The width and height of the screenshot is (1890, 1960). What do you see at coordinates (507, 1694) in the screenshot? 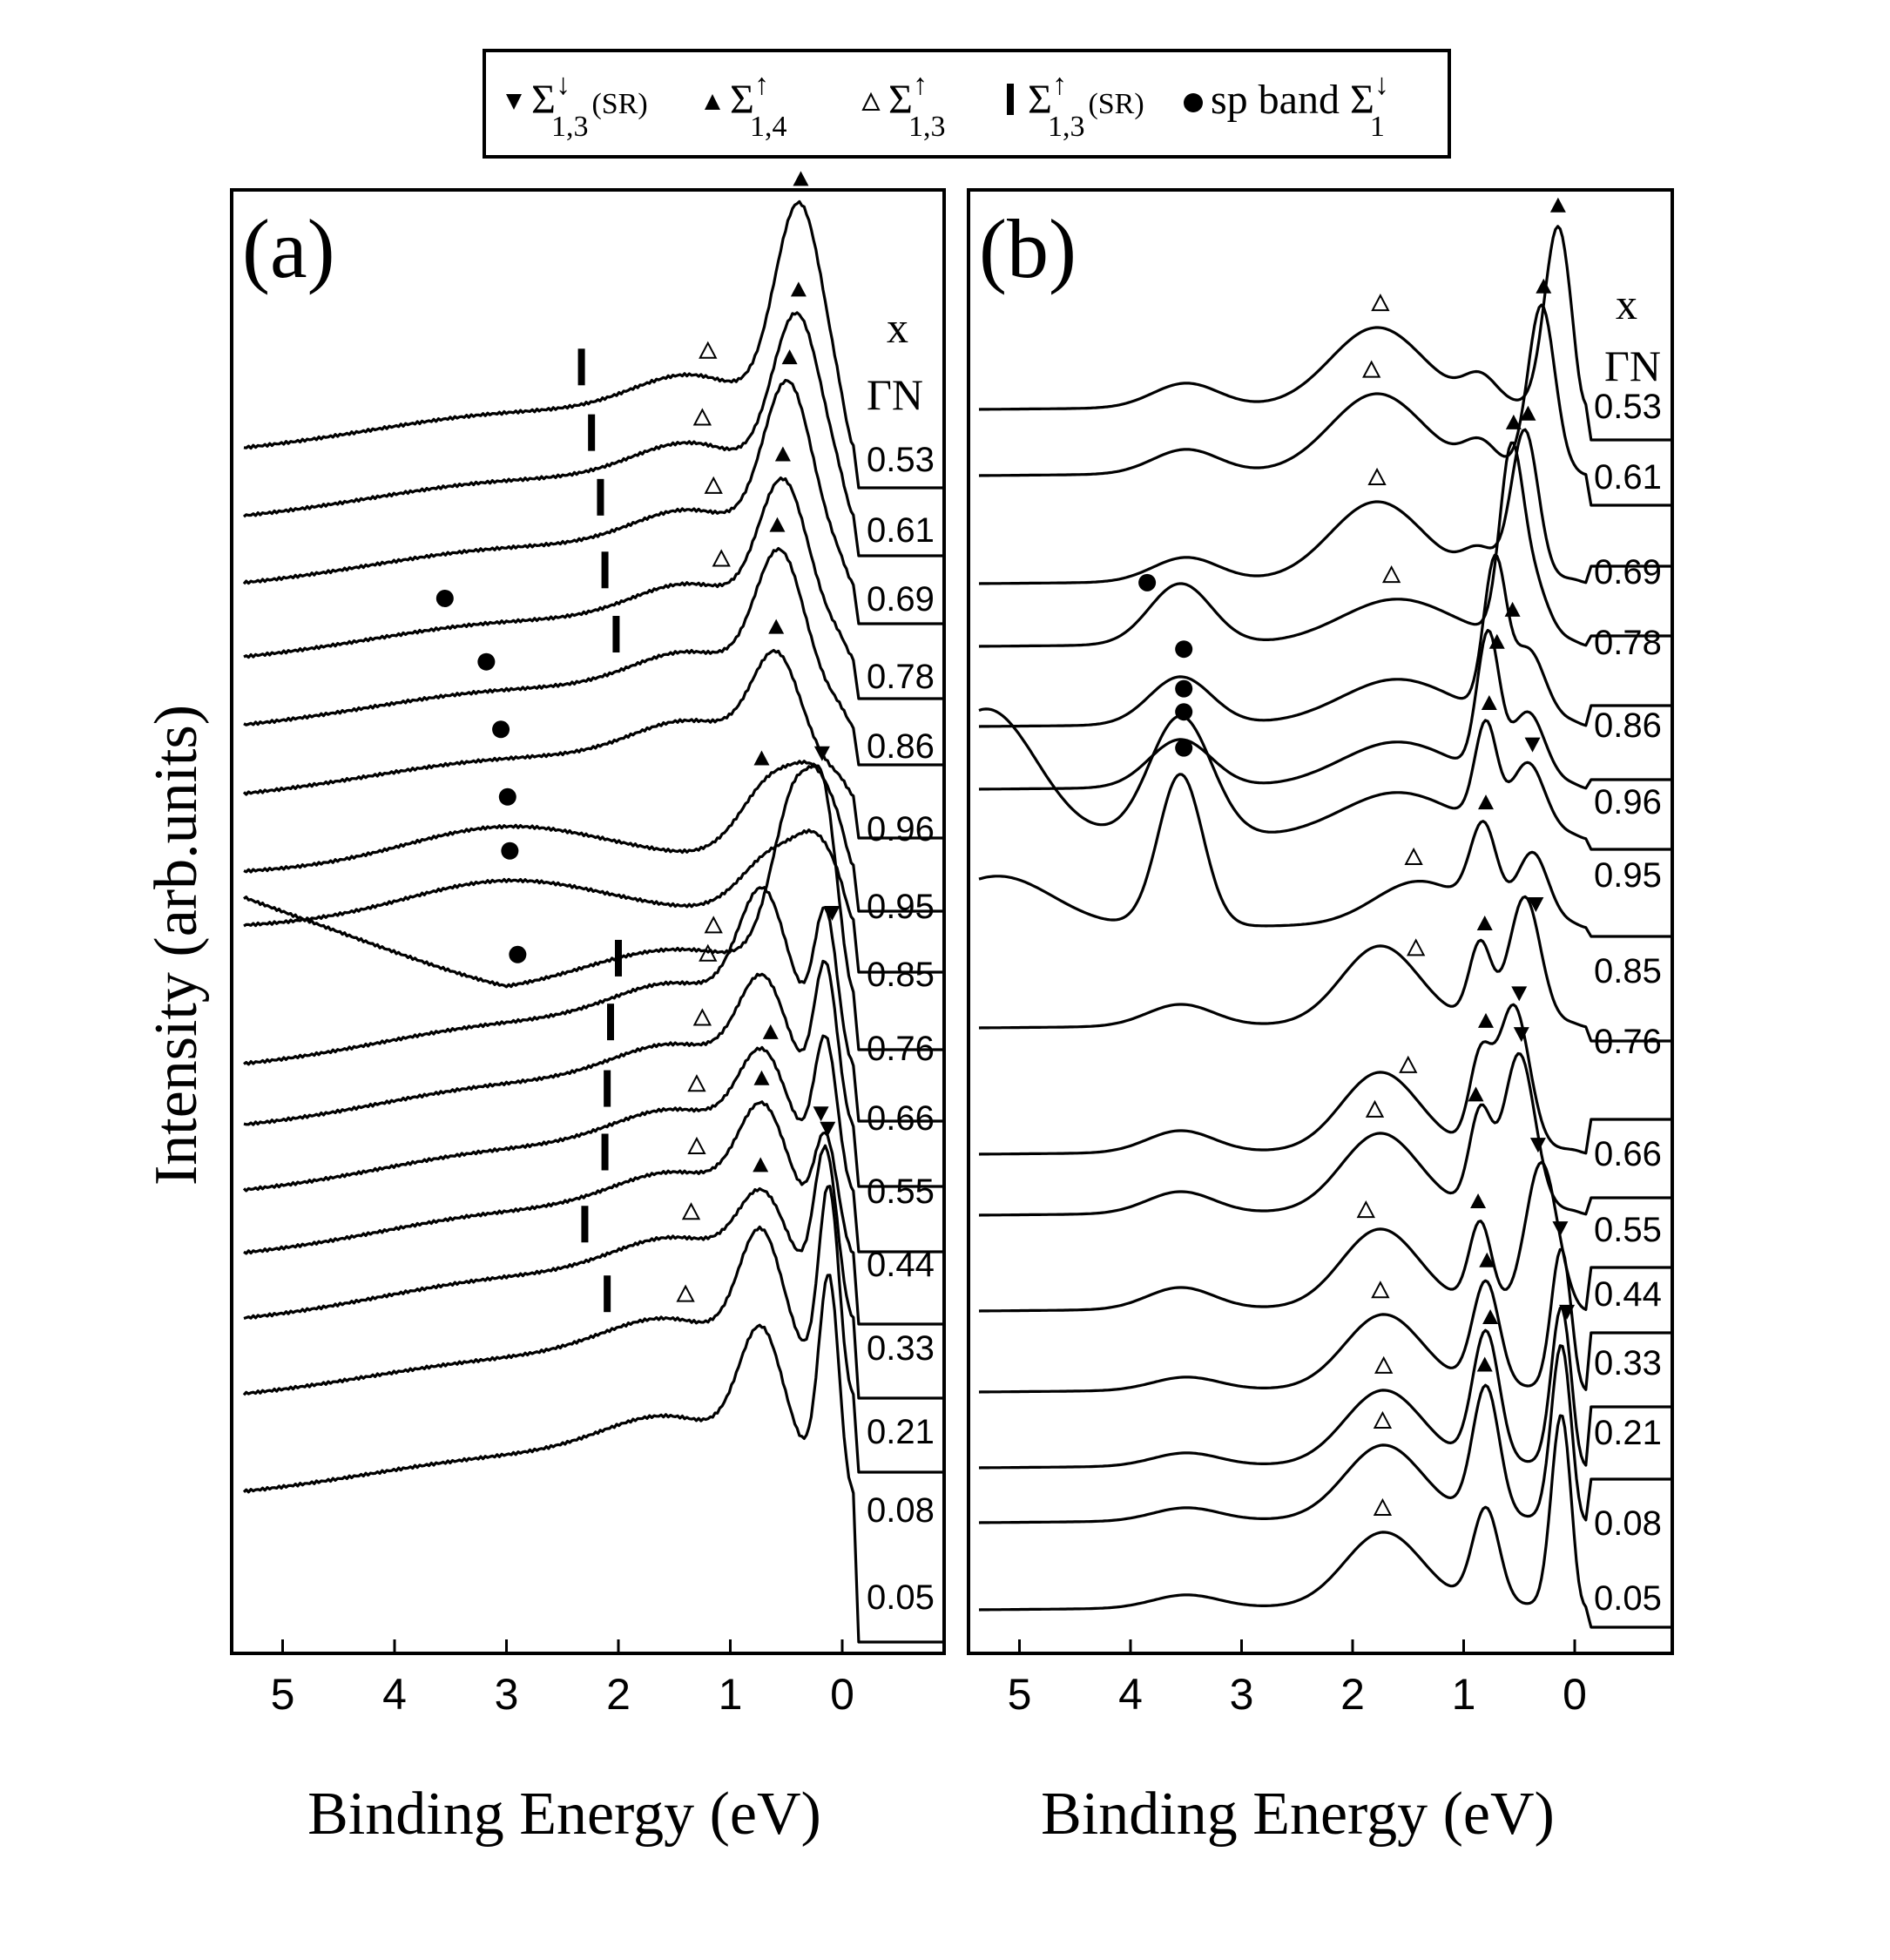
I see `x-tick-label-3: 3` at bounding box center [507, 1694].